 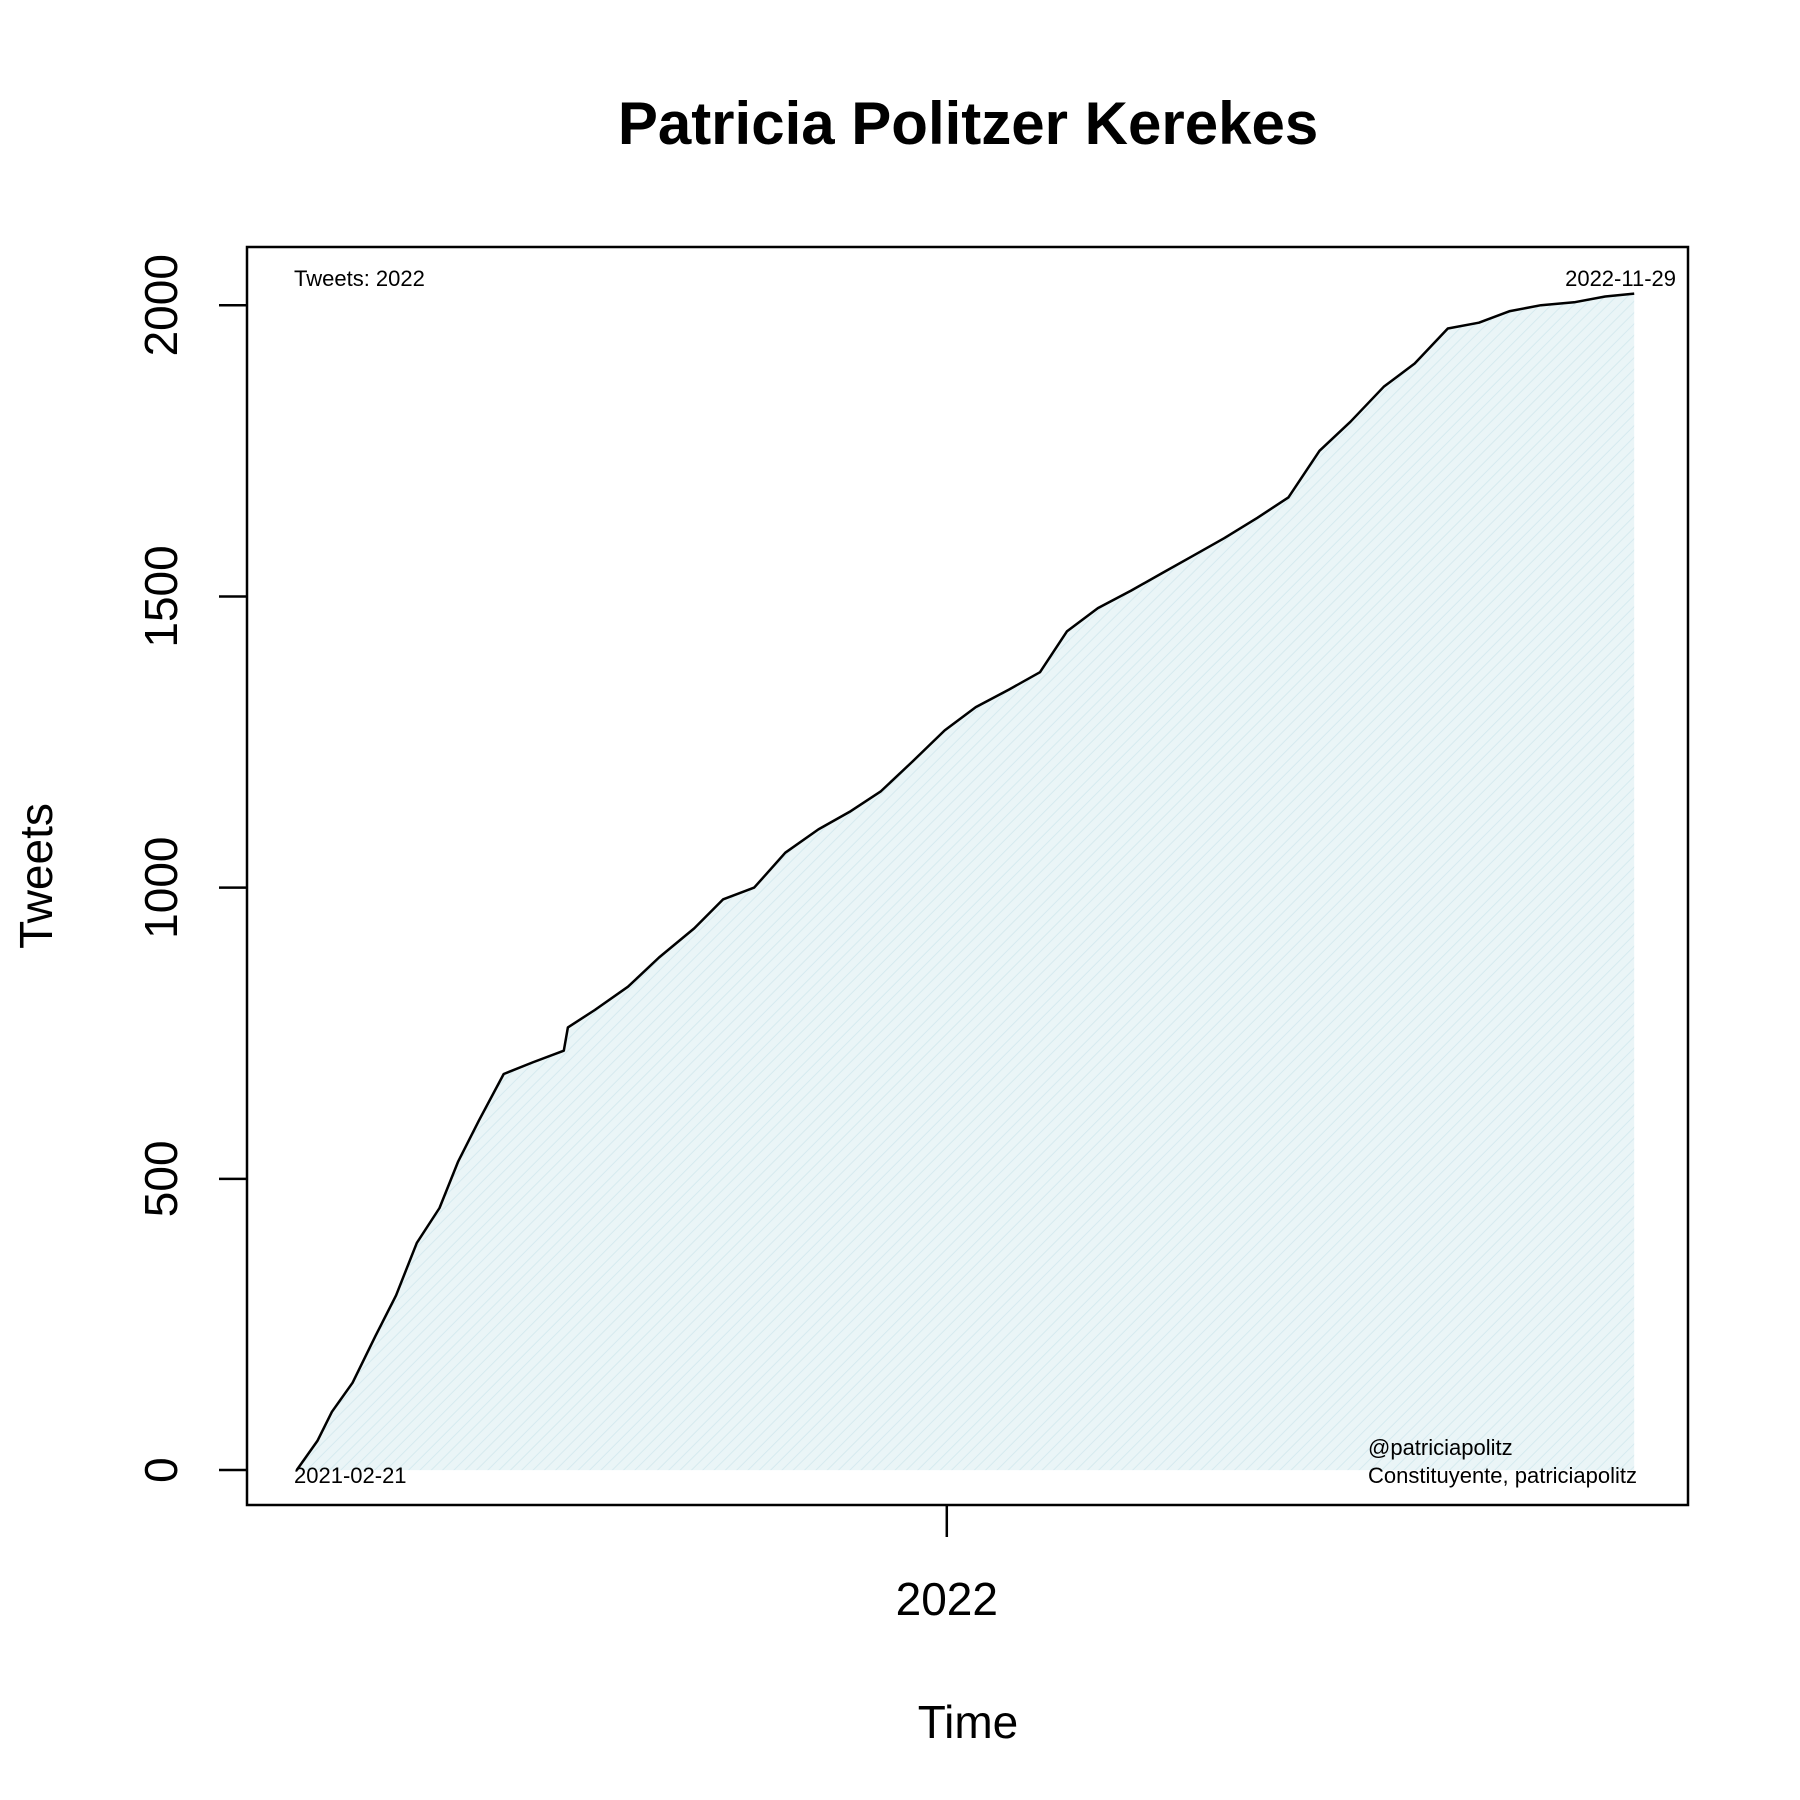 What do you see at coordinates (161, 305) in the screenshot?
I see `y-tick-label: 2000` at bounding box center [161, 305].